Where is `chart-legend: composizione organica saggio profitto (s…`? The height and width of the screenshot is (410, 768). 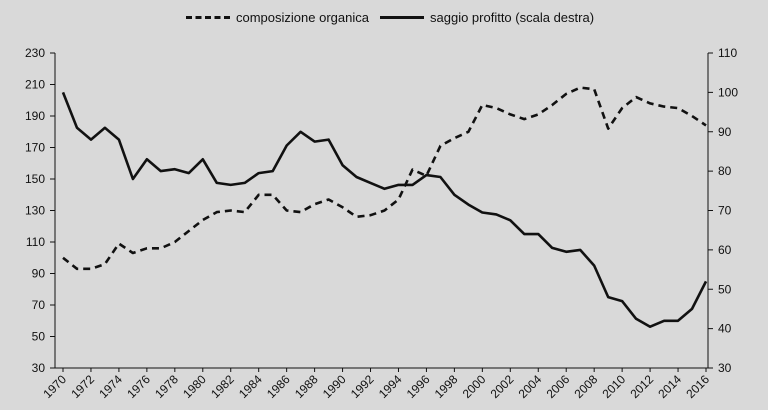
chart-legend: composizione organica saggio profitto (s… is located at coordinates (384, 21).